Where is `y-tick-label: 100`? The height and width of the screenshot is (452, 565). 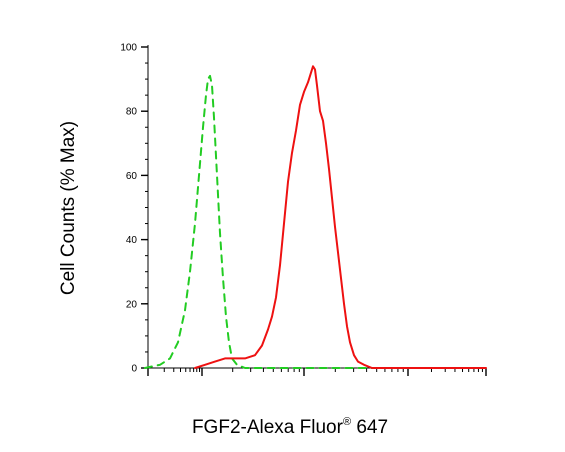 y-tick-label: 100 is located at coordinates (128, 48).